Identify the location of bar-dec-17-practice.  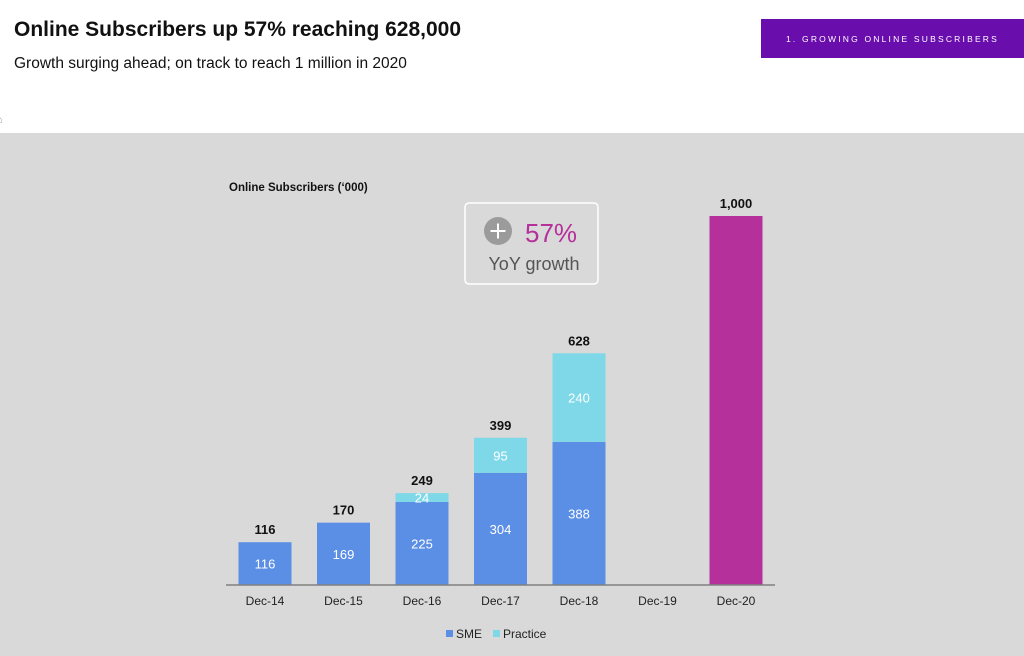
(500, 455).